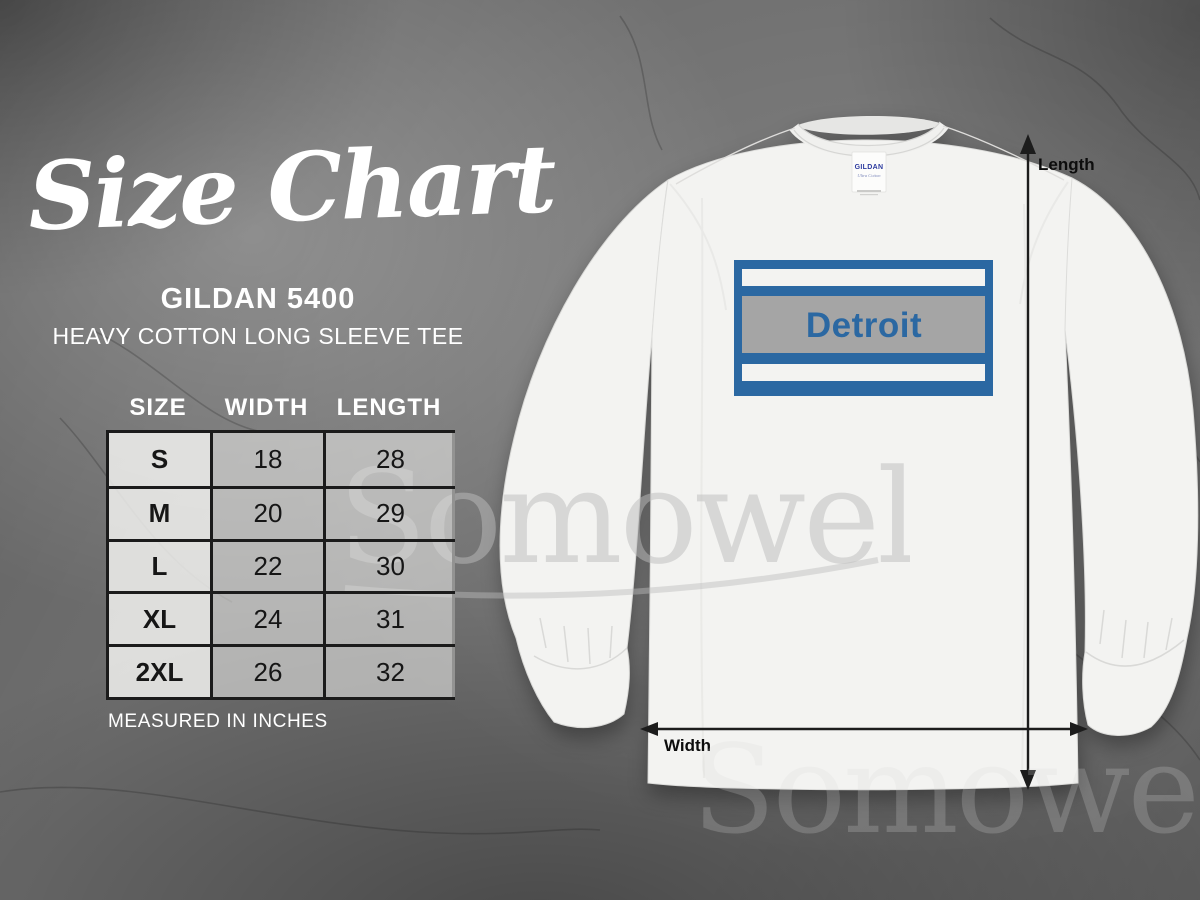 This screenshot has width=1200, height=900. Describe the element at coordinates (159, 619) in the screenshot. I see `size-cell: XL` at that location.